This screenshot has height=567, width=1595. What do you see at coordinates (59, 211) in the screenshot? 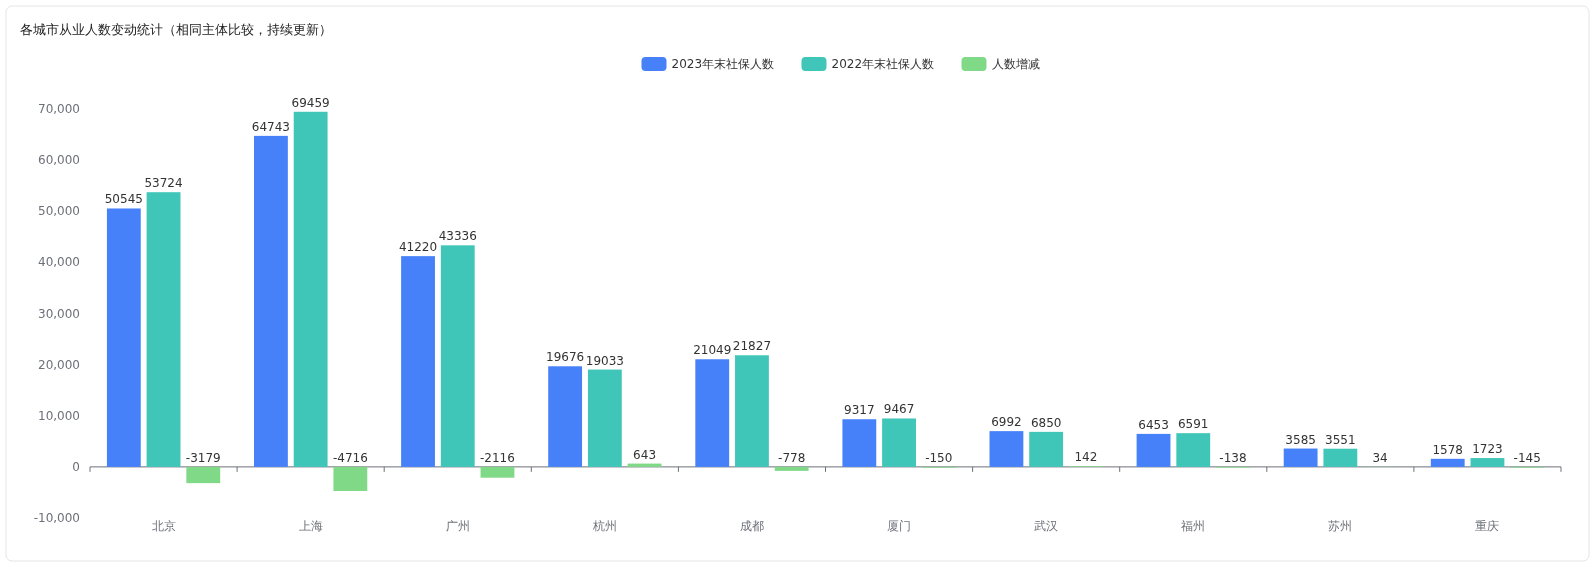
I see `y-tick-label: 50,000` at bounding box center [59, 211].